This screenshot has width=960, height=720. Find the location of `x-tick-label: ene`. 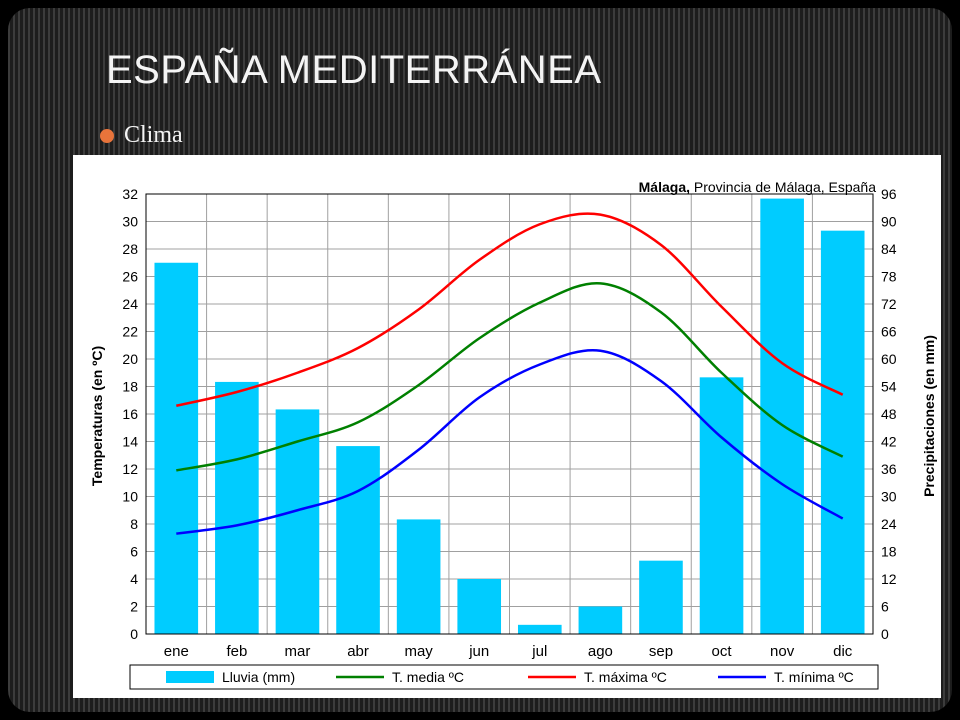

x-tick-label: ene is located at coordinates (176, 651).